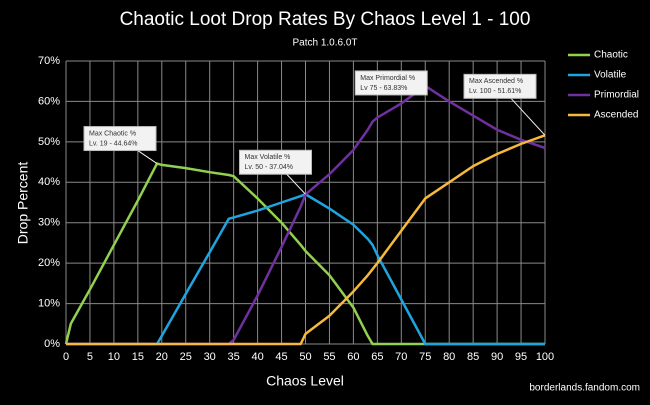 The height and width of the screenshot is (405, 650). What do you see at coordinates (23, 203) in the screenshot?
I see `y-axis-label: Drop Percent` at bounding box center [23, 203].